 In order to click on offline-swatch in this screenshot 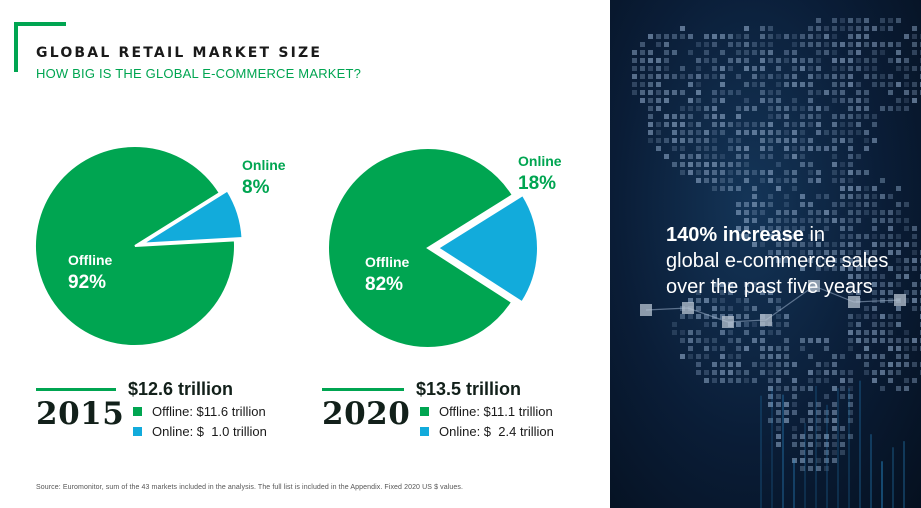, I will do `click(424, 411)`.